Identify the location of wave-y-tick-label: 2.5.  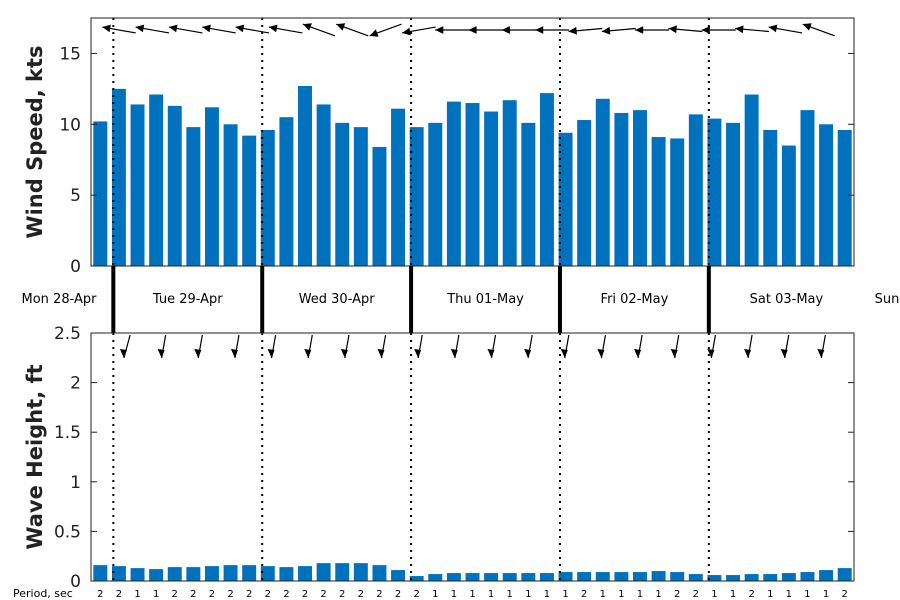
(67, 334).